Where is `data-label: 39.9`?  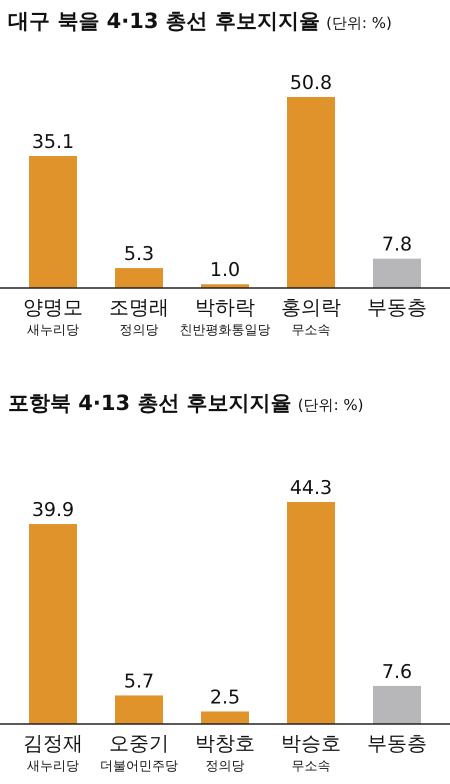 data-label: 39.9 is located at coordinates (53, 510).